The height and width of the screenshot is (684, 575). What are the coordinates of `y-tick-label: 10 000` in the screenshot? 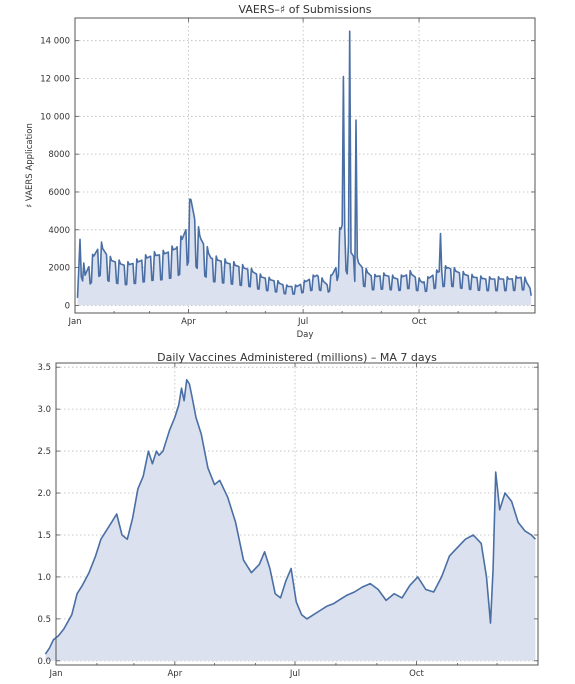 It's located at (55, 117).